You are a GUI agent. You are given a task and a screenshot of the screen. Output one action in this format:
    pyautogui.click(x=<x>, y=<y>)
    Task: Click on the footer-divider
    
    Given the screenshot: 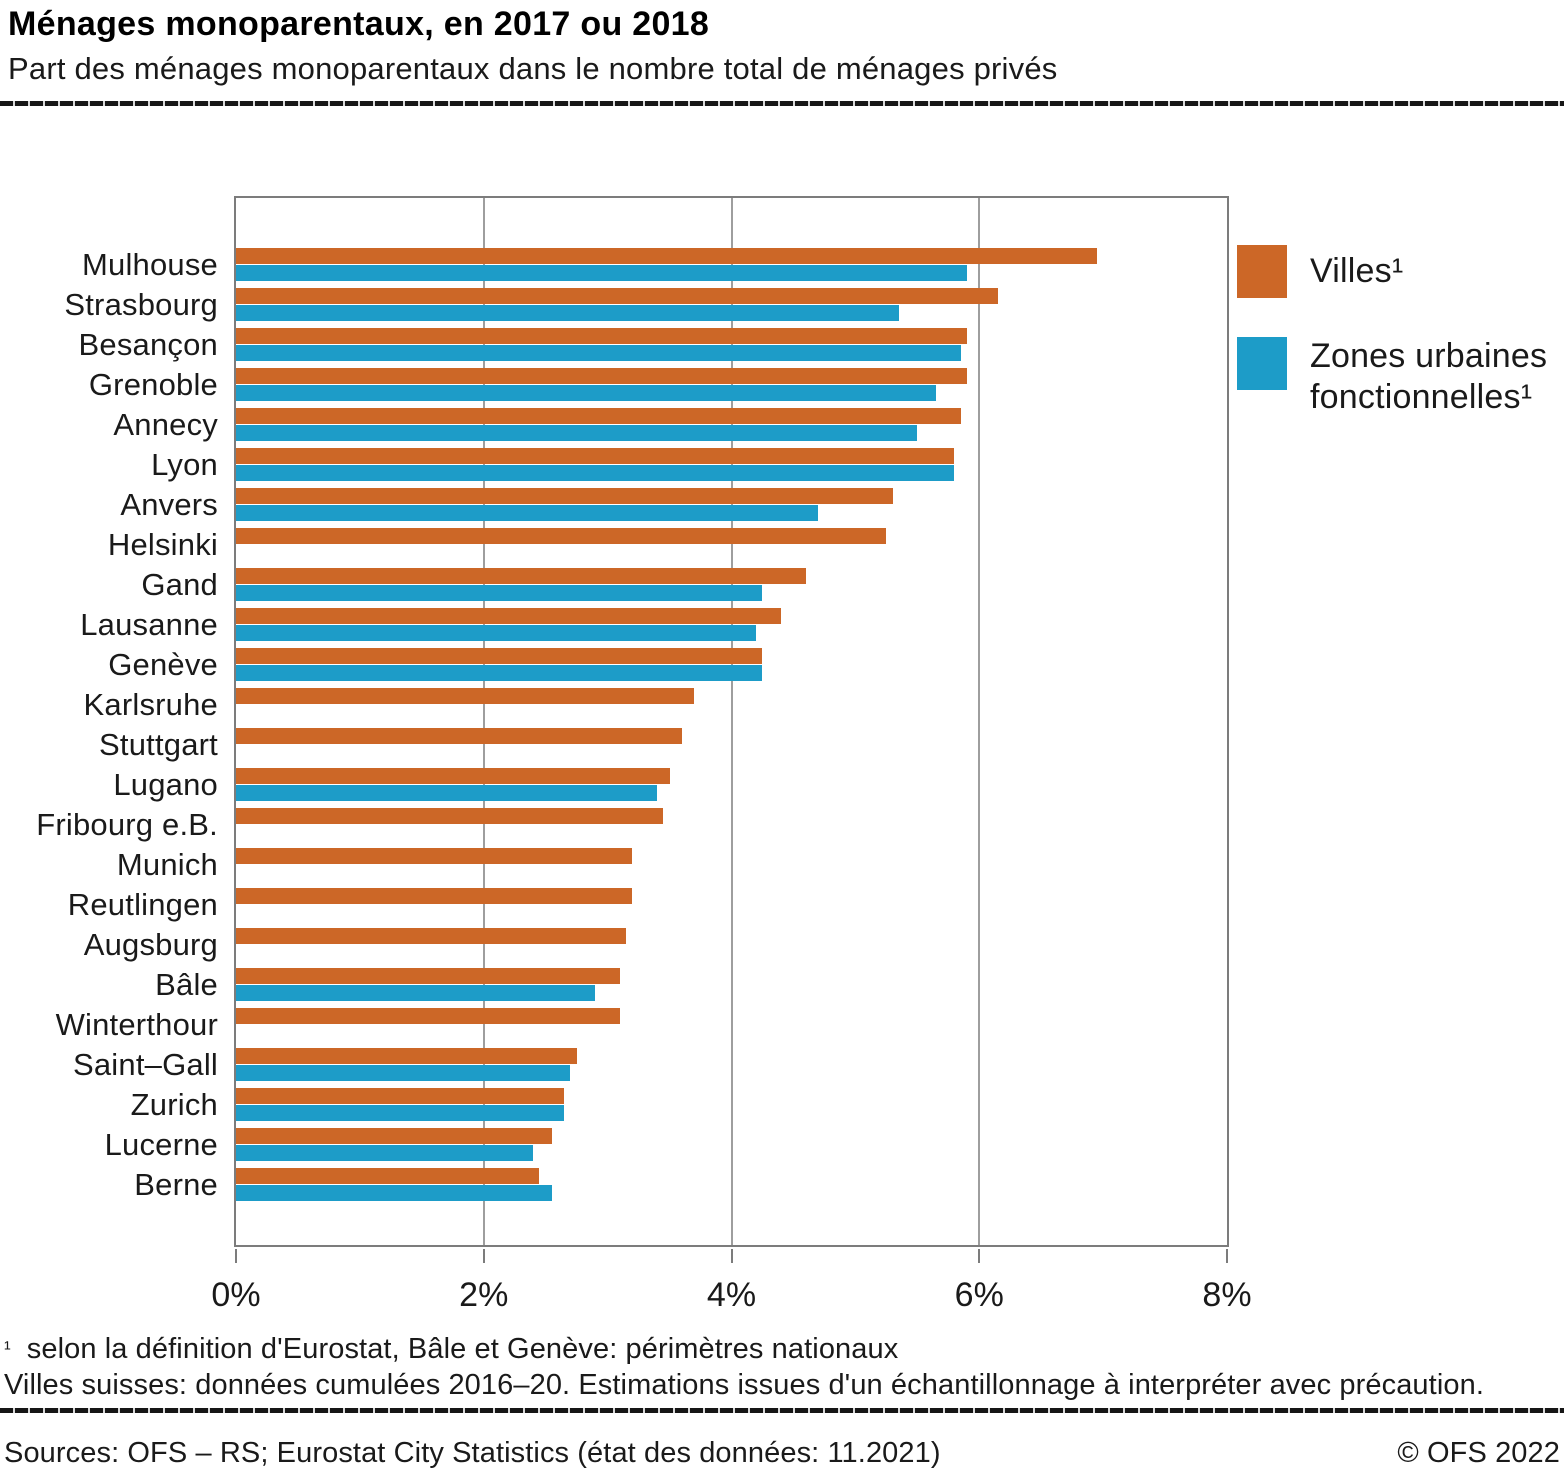 What is the action you would take?
    pyautogui.click(x=782, y=1410)
    